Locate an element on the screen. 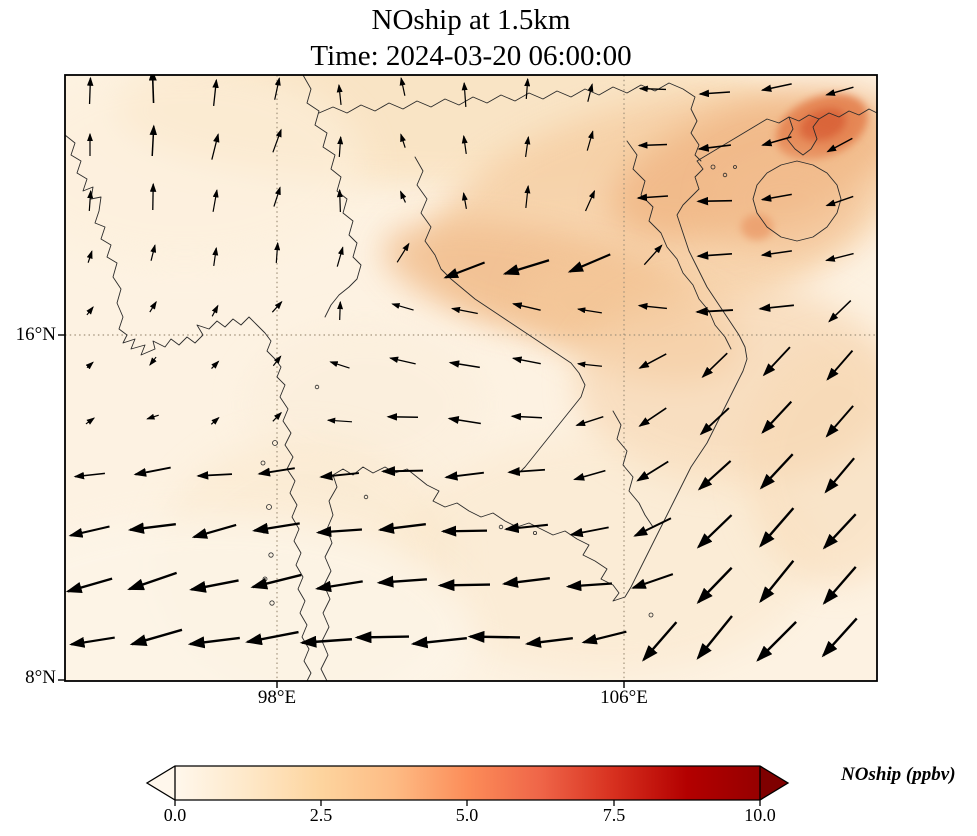 The height and width of the screenshot is (836, 977). plot-title-line2: Time: 2024-03-20 06:00:00 is located at coordinates (471, 56).